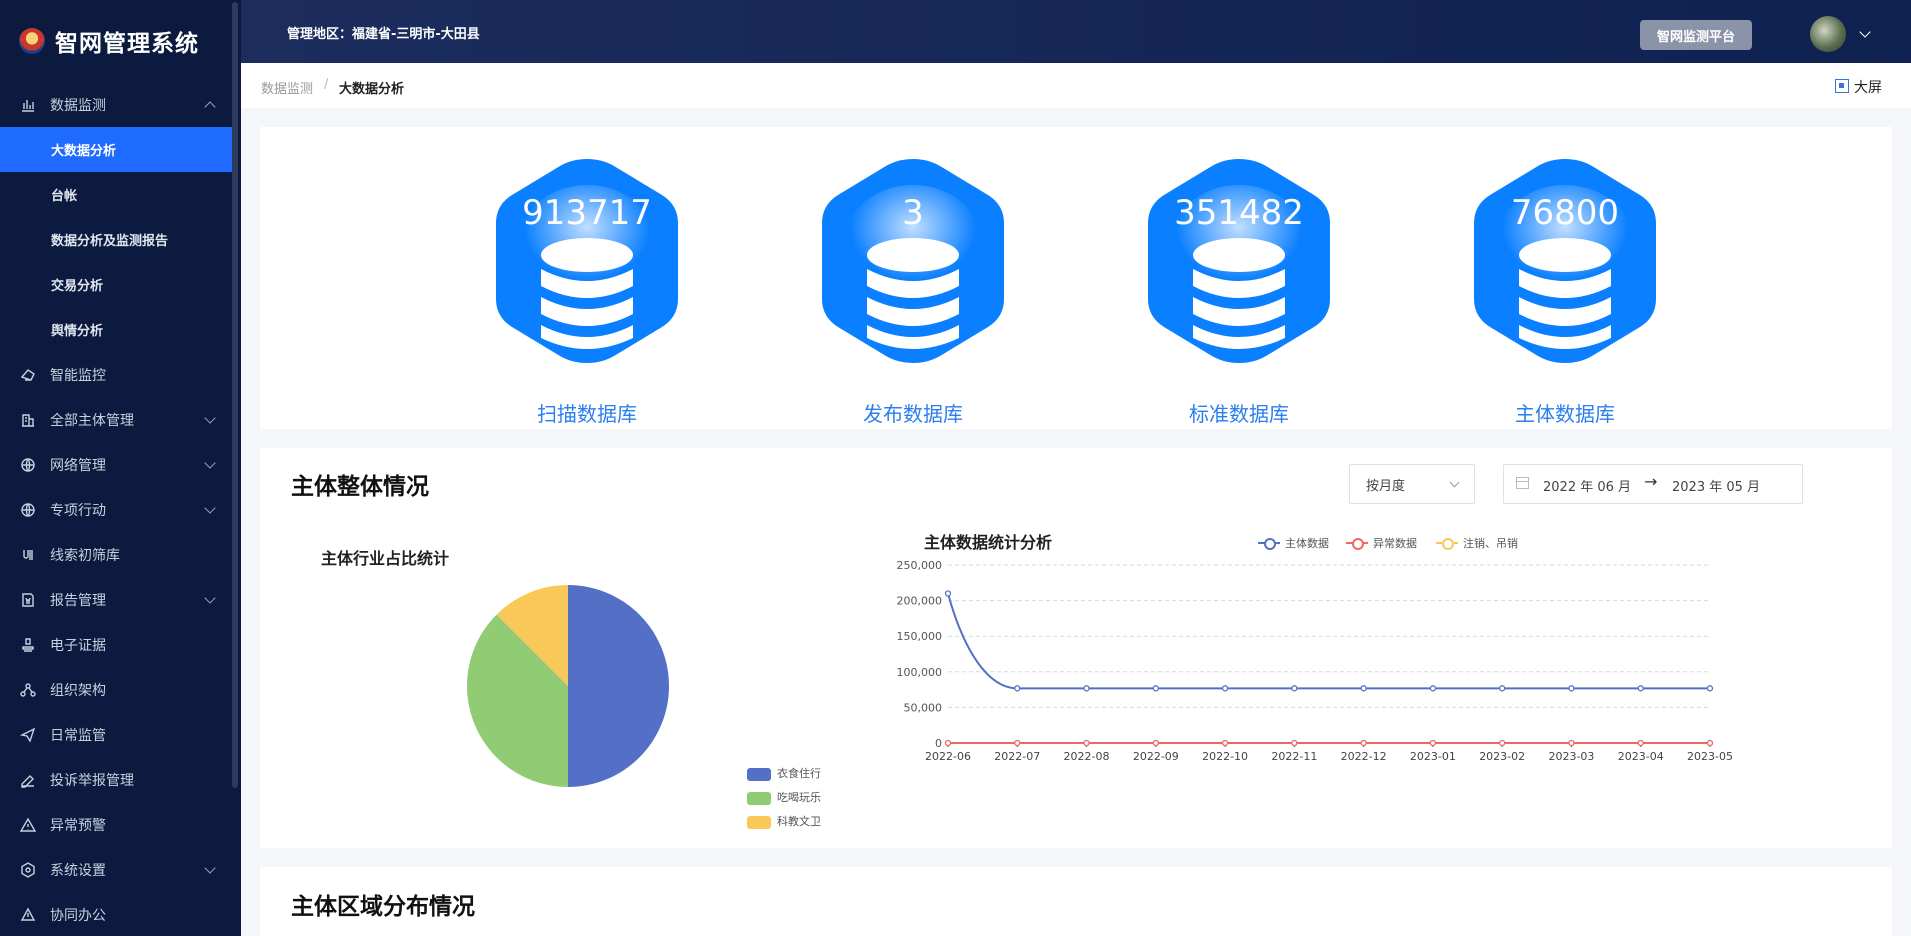 The image size is (1911, 936). What do you see at coordinates (1502, 756) in the screenshot?
I see `x-tick-label: 2023-02` at bounding box center [1502, 756].